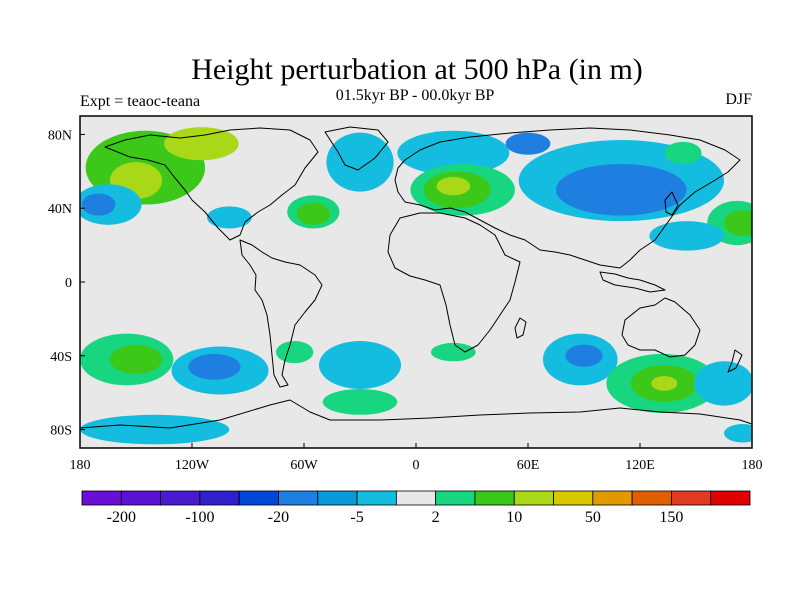 The width and height of the screenshot is (800, 600). I want to click on colorbar-label: 2, so click(436, 517).